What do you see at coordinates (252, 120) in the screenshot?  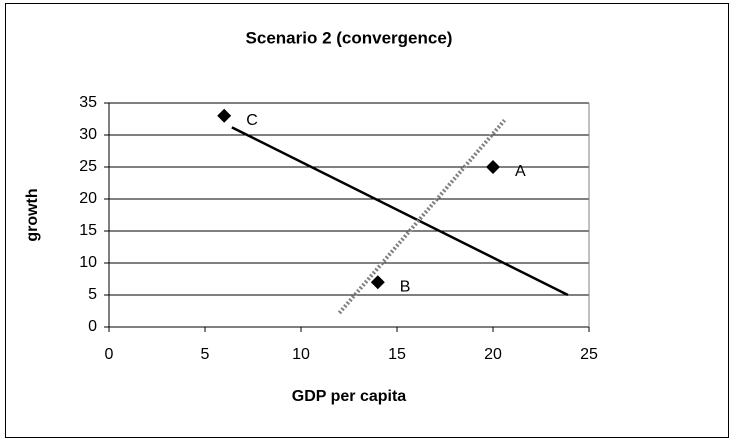 I see `point-label: C` at bounding box center [252, 120].